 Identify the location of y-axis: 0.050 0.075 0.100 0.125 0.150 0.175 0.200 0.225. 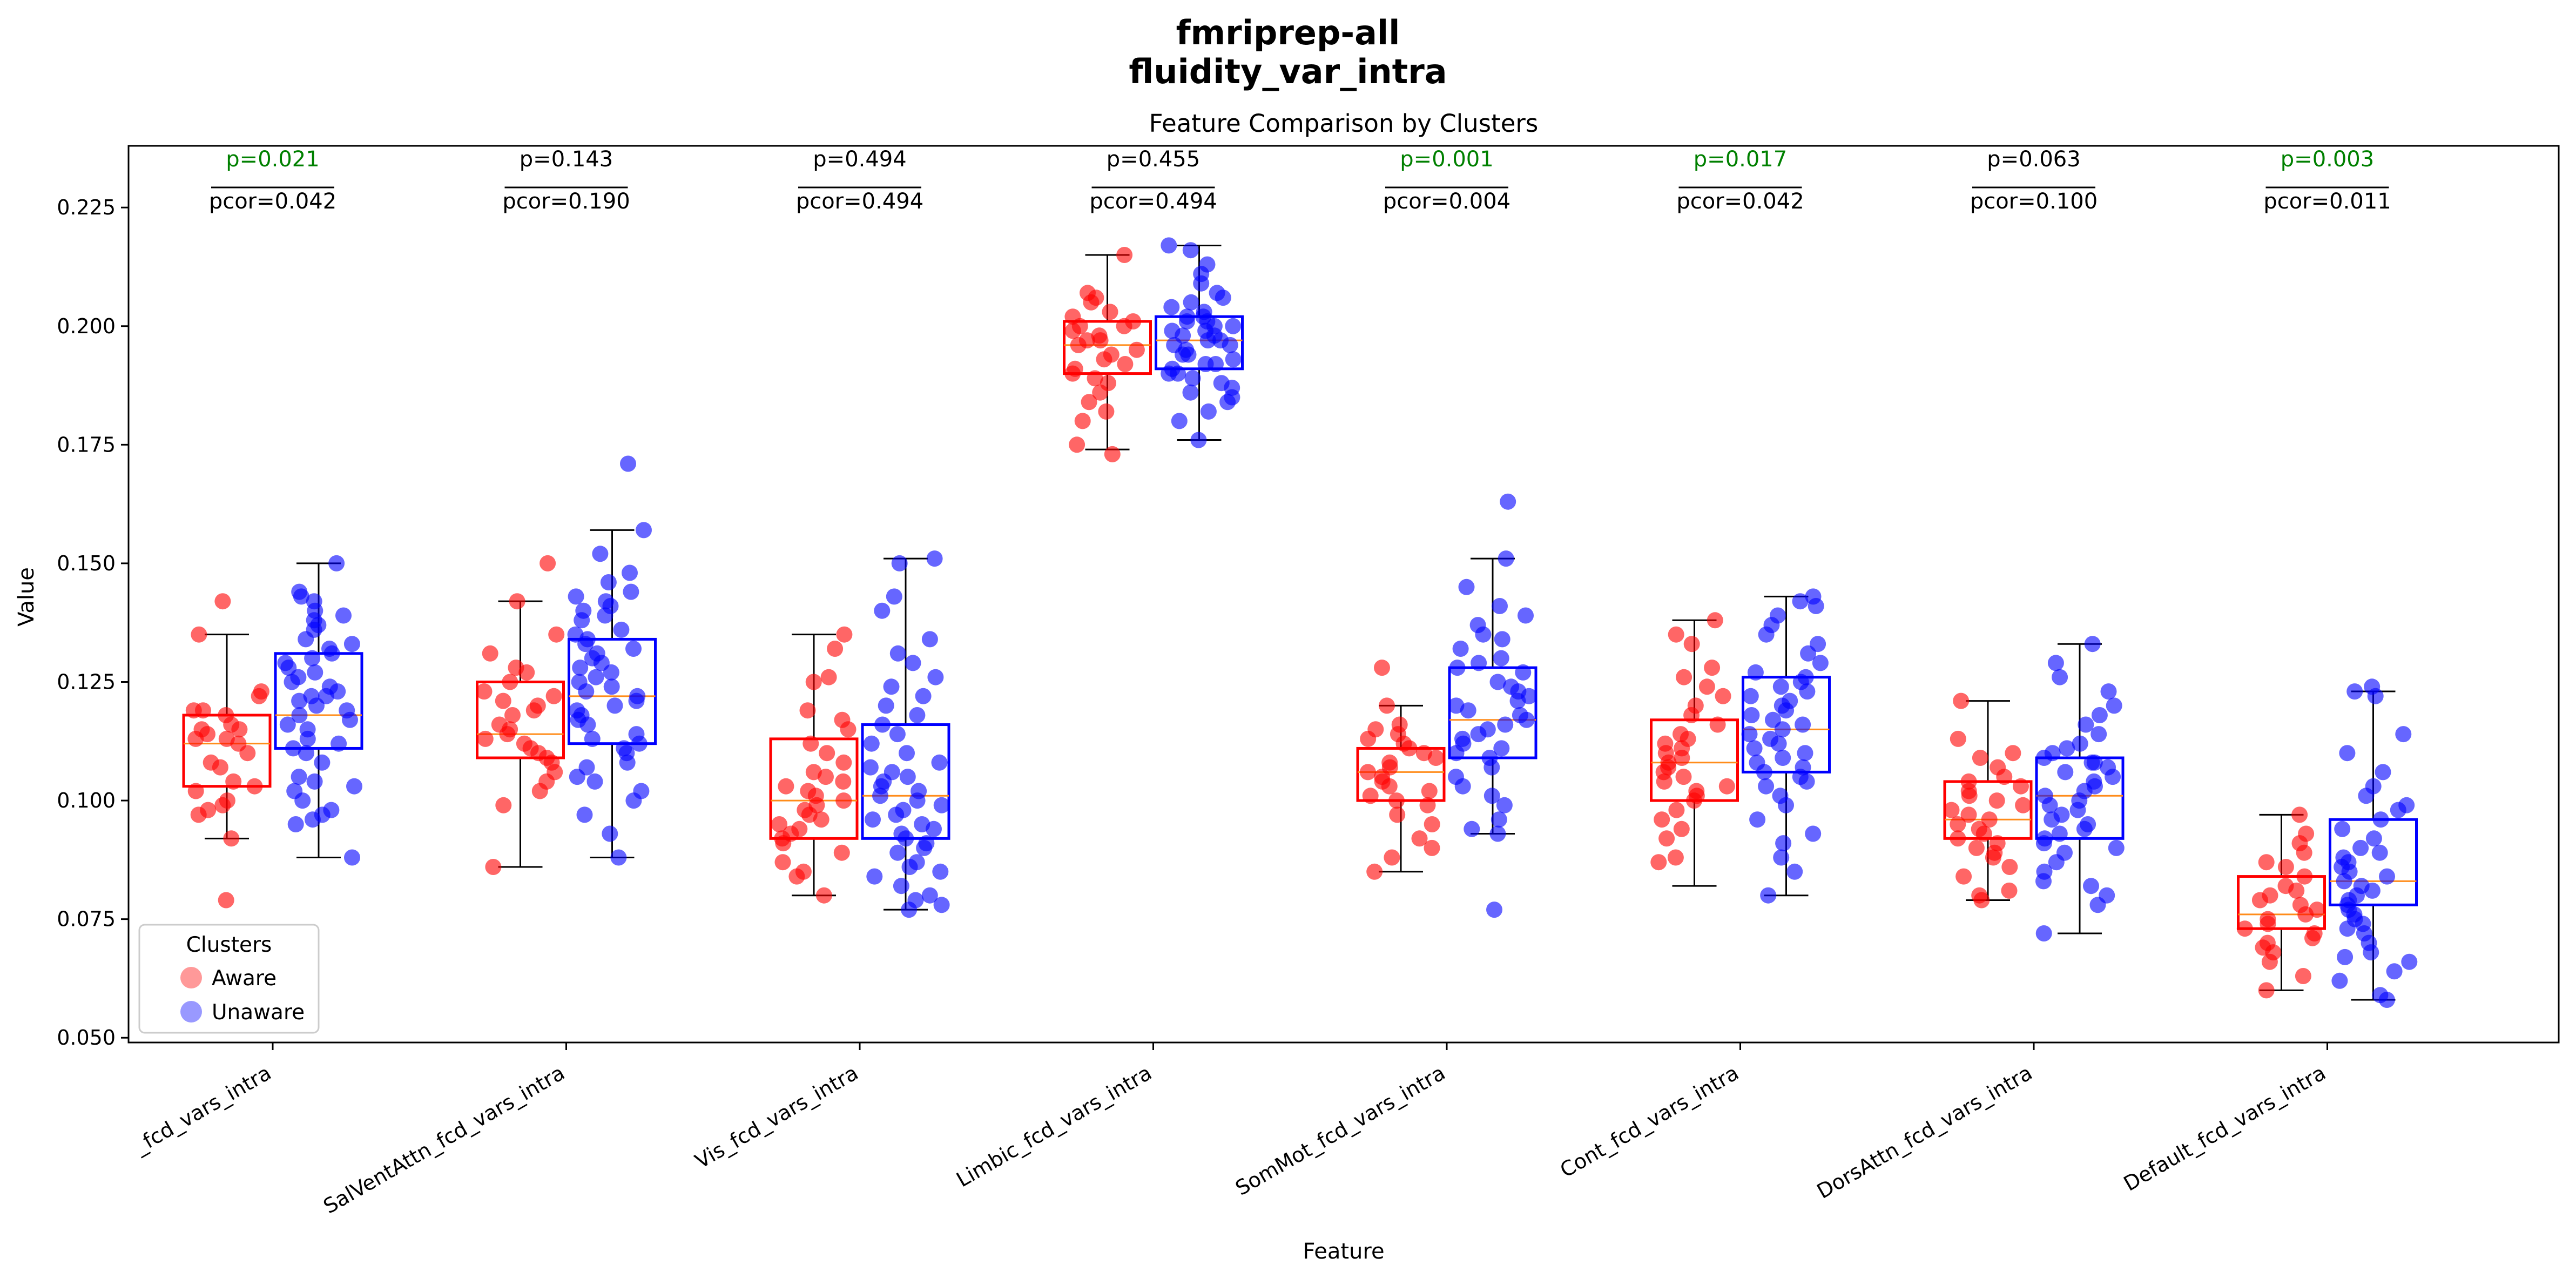
(93, 623).